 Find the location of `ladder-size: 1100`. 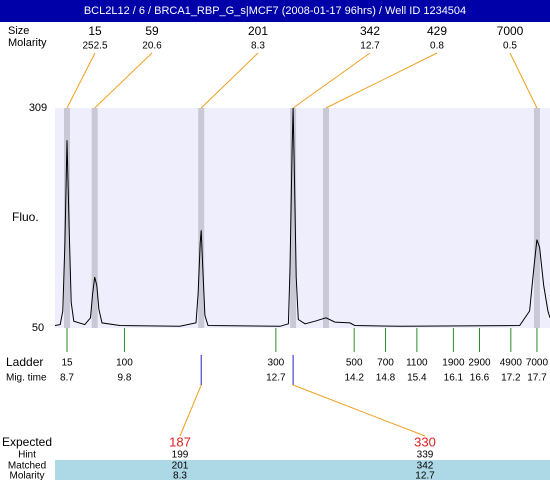

ladder-size: 1100 is located at coordinates (417, 363).